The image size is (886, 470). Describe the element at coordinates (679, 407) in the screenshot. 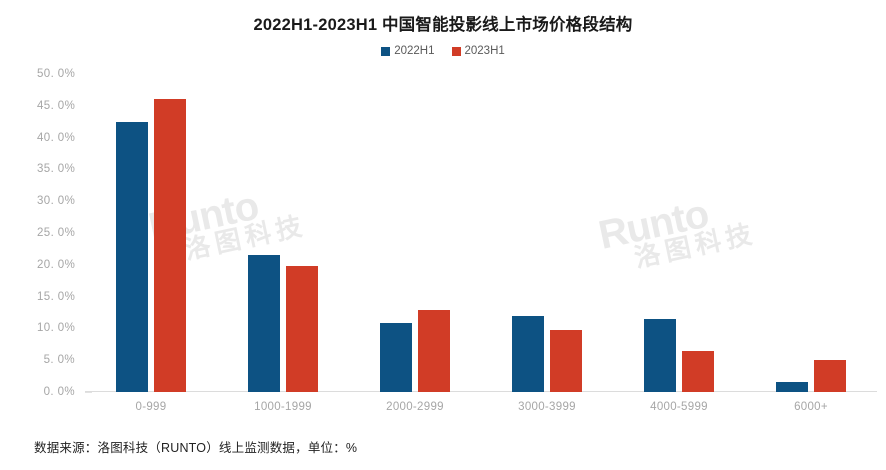

I see `x-axis-tick-label: 4000-5999` at that location.